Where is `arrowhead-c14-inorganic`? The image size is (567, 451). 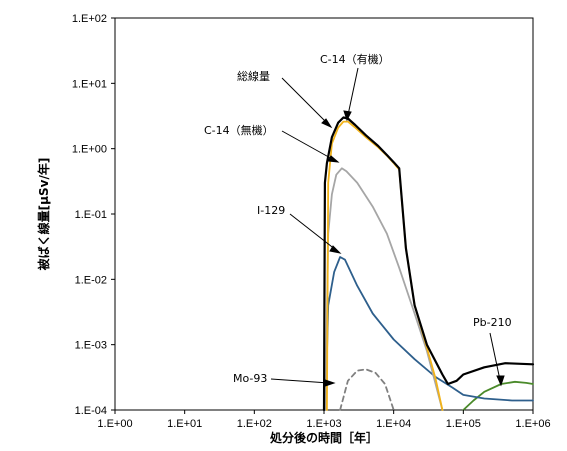 arrowhead-c14-inorganic is located at coordinates (333, 159).